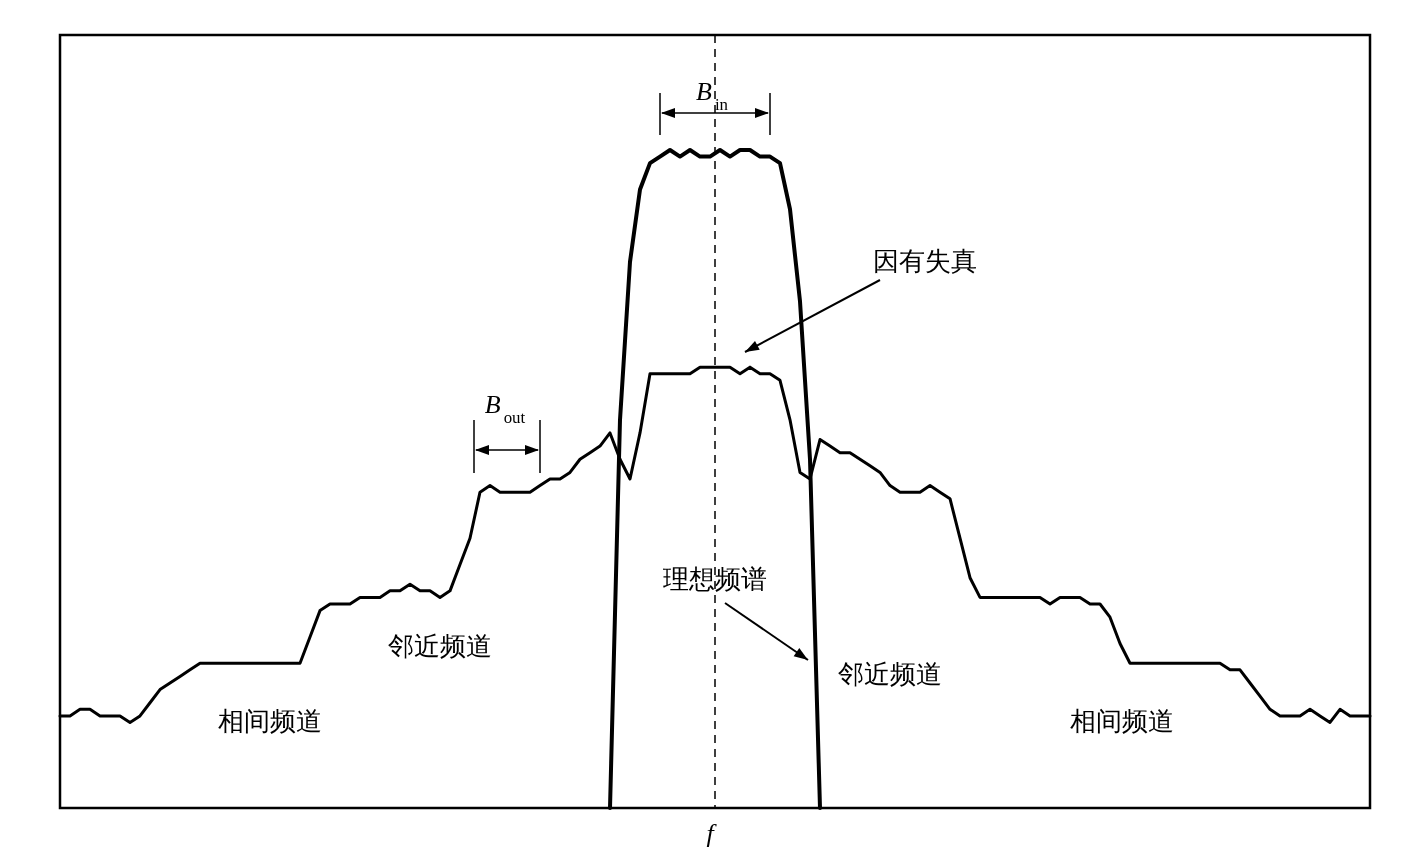 This screenshot has width=1409, height=852. Describe the element at coordinates (925, 261) in the screenshot. I see `annotation: 因有失真` at that location.